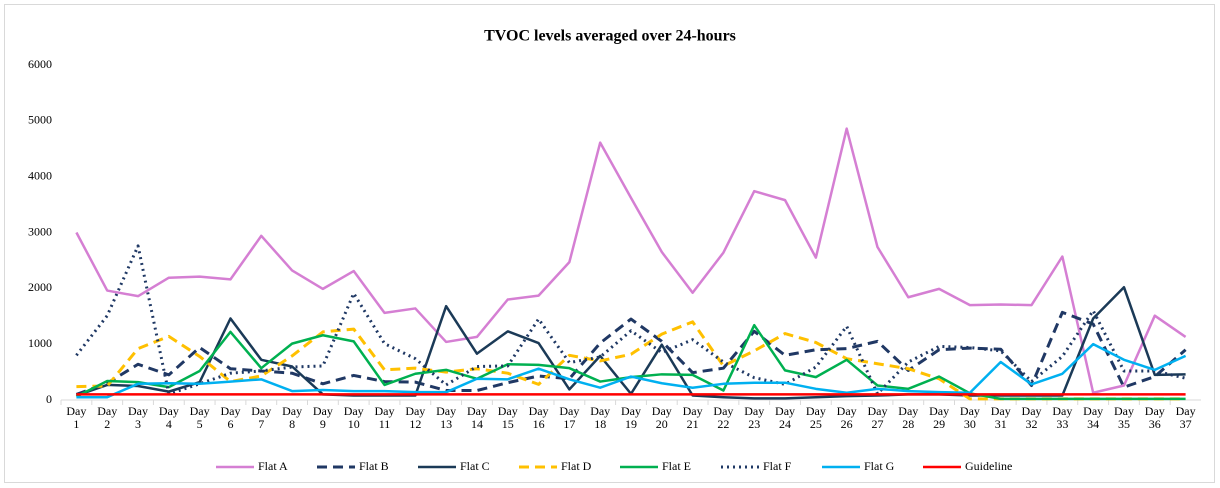  I want to click on x-tick-label: Day 11, so click(384, 417).